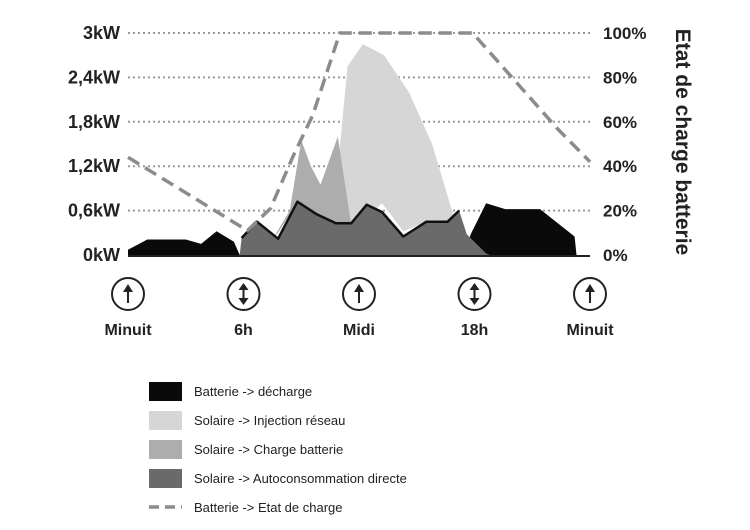  What do you see at coordinates (620, 122) in the screenshot?
I see `right-tick-label: 60%` at bounding box center [620, 122].